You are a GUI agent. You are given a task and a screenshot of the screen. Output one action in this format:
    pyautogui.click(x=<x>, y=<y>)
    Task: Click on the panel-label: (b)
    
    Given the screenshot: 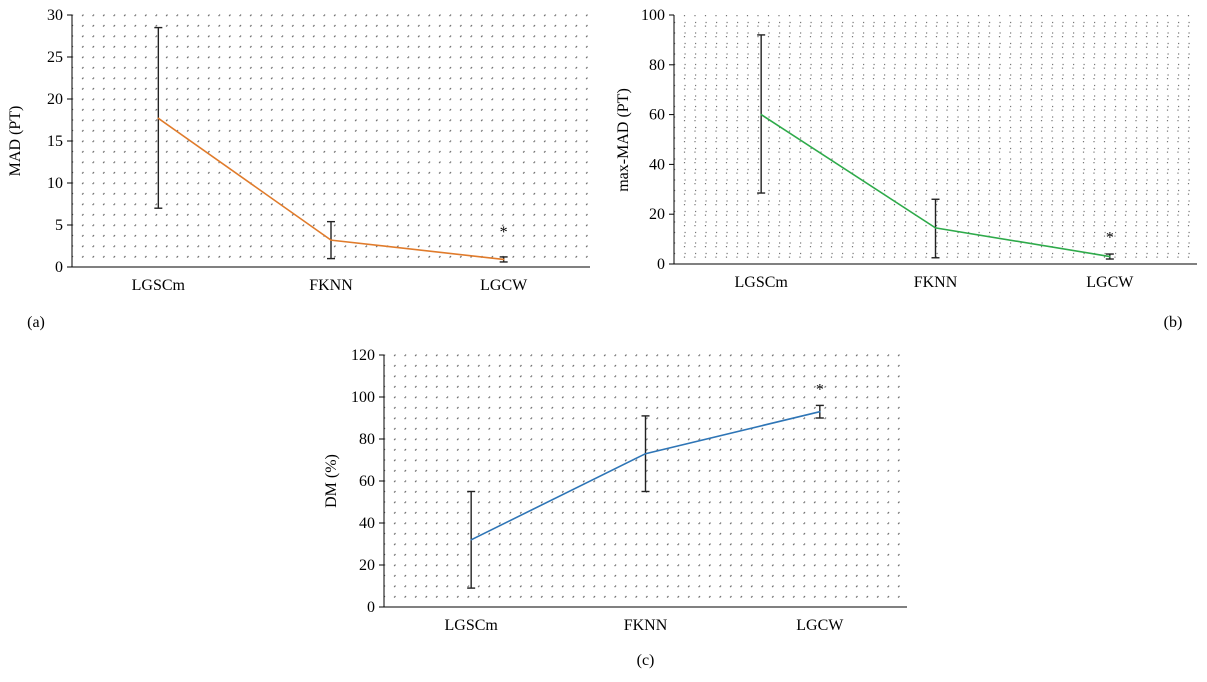 What is the action you would take?
    pyautogui.click(x=1173, y=322)
    